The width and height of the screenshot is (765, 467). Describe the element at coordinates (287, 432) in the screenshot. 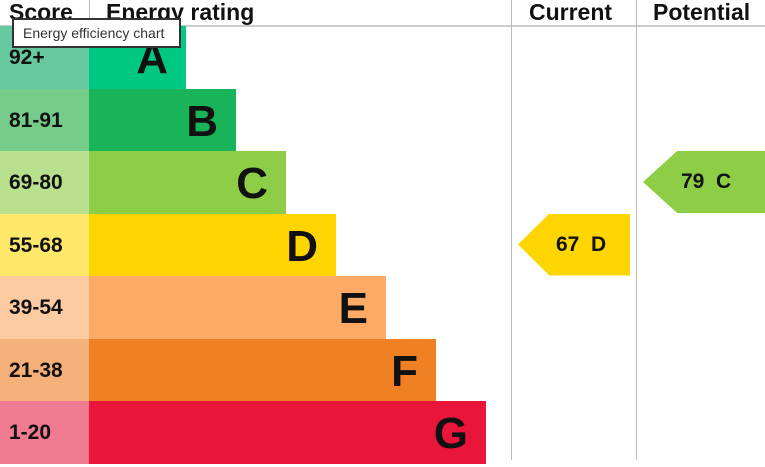

I see `rating-bar-g: G` at that location.